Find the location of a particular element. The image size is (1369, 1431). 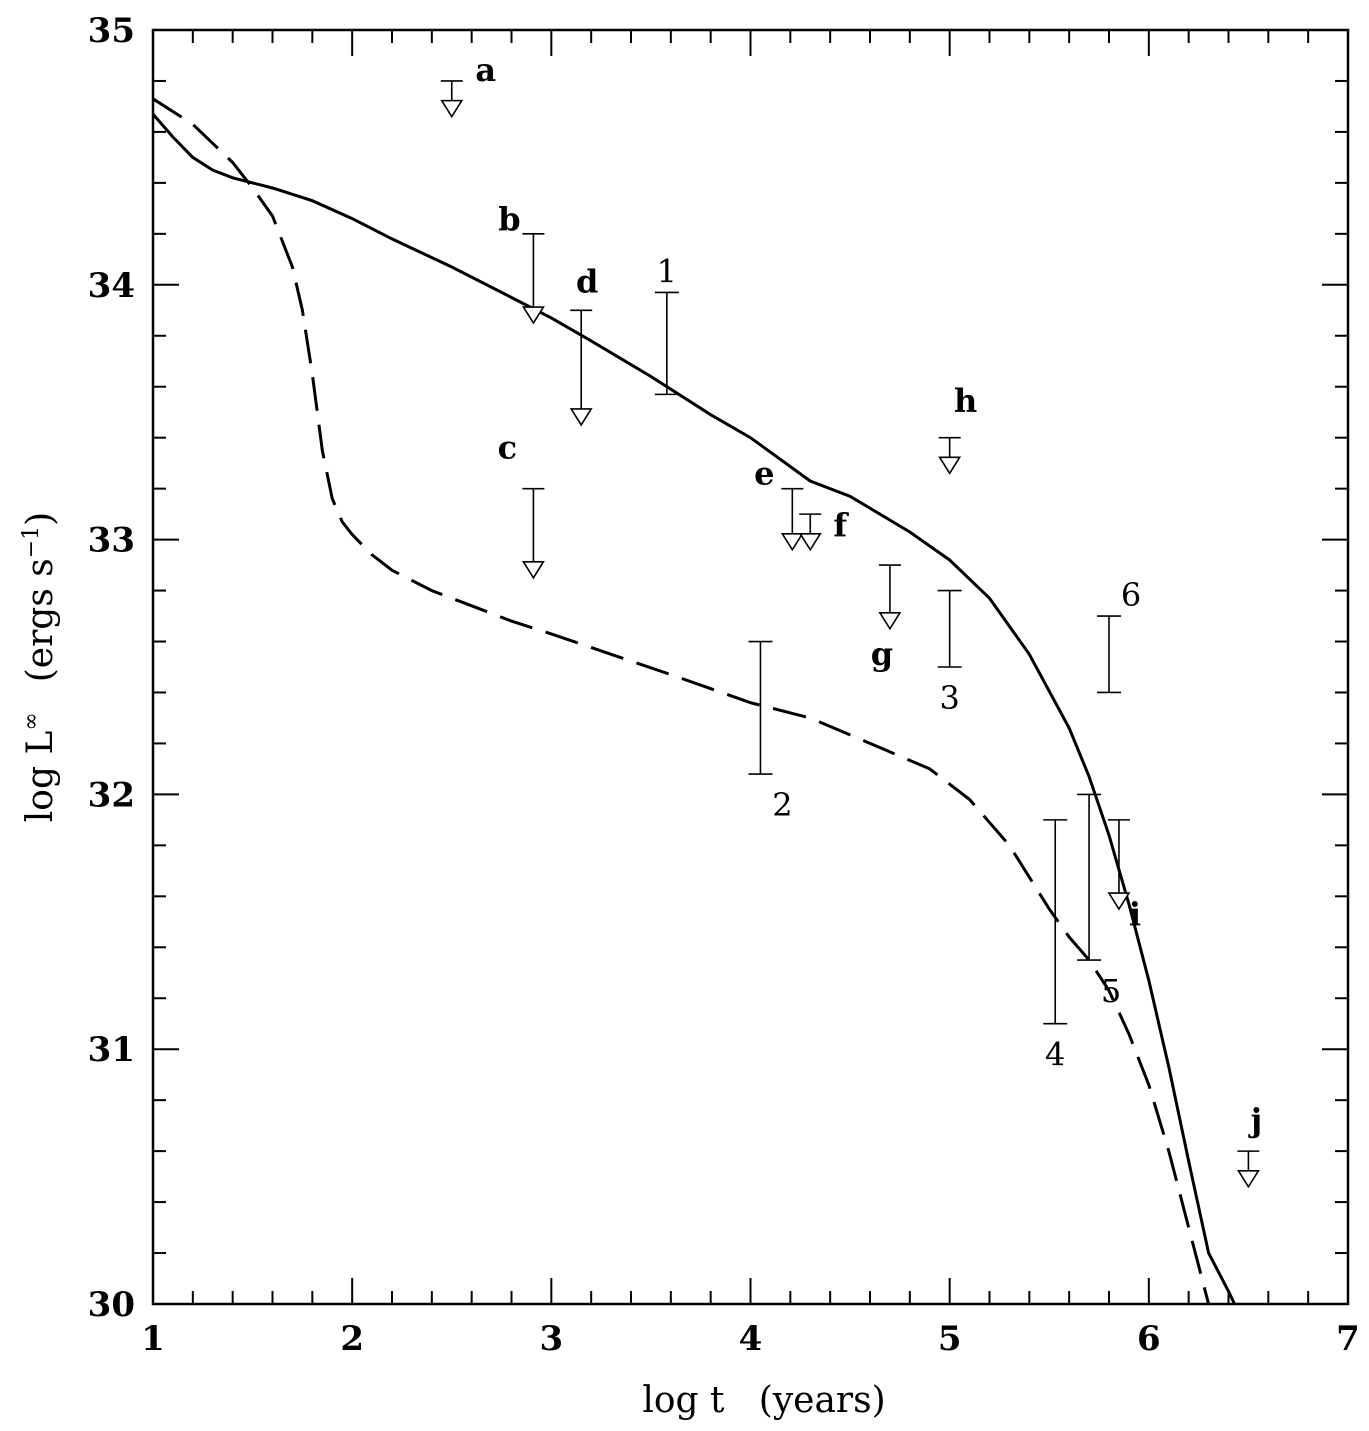

upper-limit-label-h: h is located at coordinates (965, 401).